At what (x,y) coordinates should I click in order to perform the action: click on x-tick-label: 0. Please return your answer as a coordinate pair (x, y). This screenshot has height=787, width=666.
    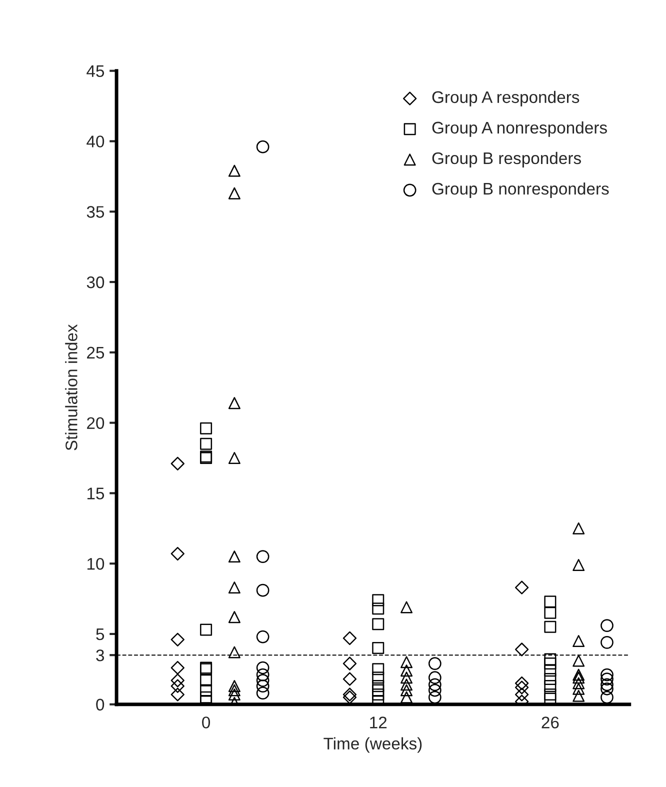
    Looking at the image, I should click on (206, 722).